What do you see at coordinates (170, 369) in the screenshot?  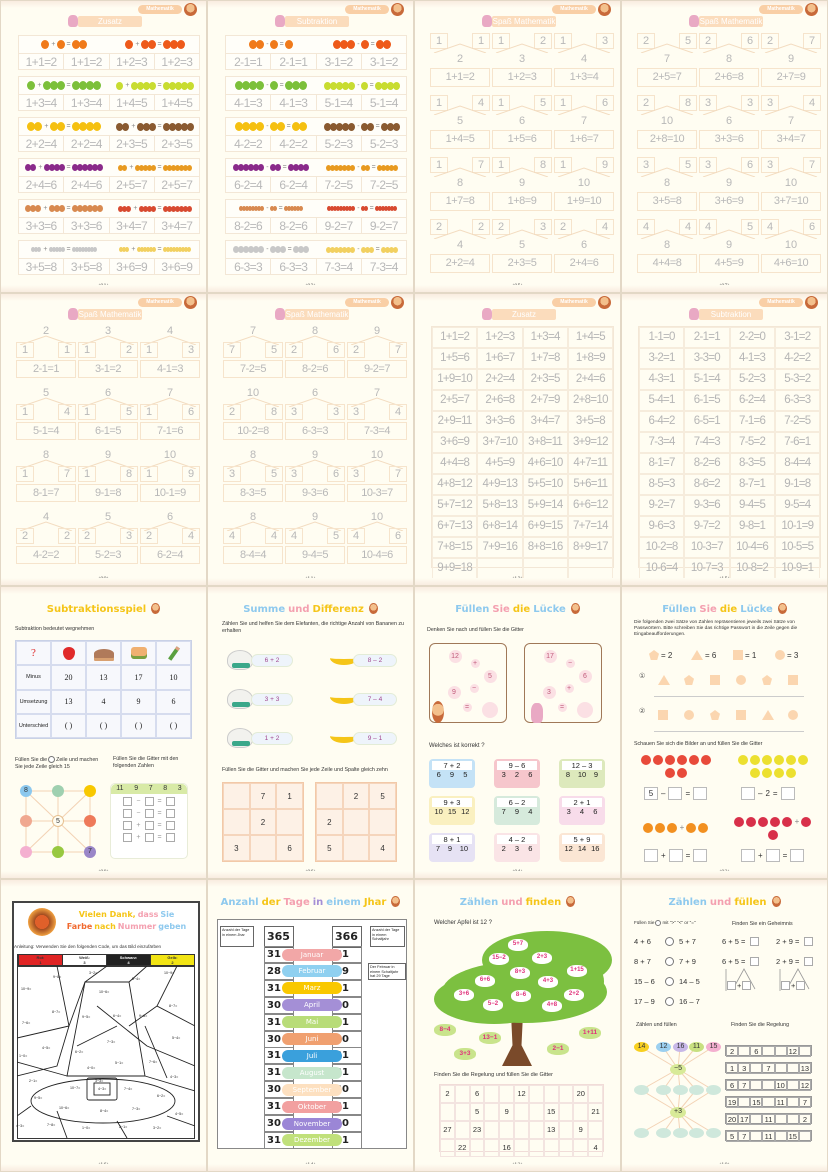 I see `bond-equation: 4-1=3` at bounding box center [170, 369].